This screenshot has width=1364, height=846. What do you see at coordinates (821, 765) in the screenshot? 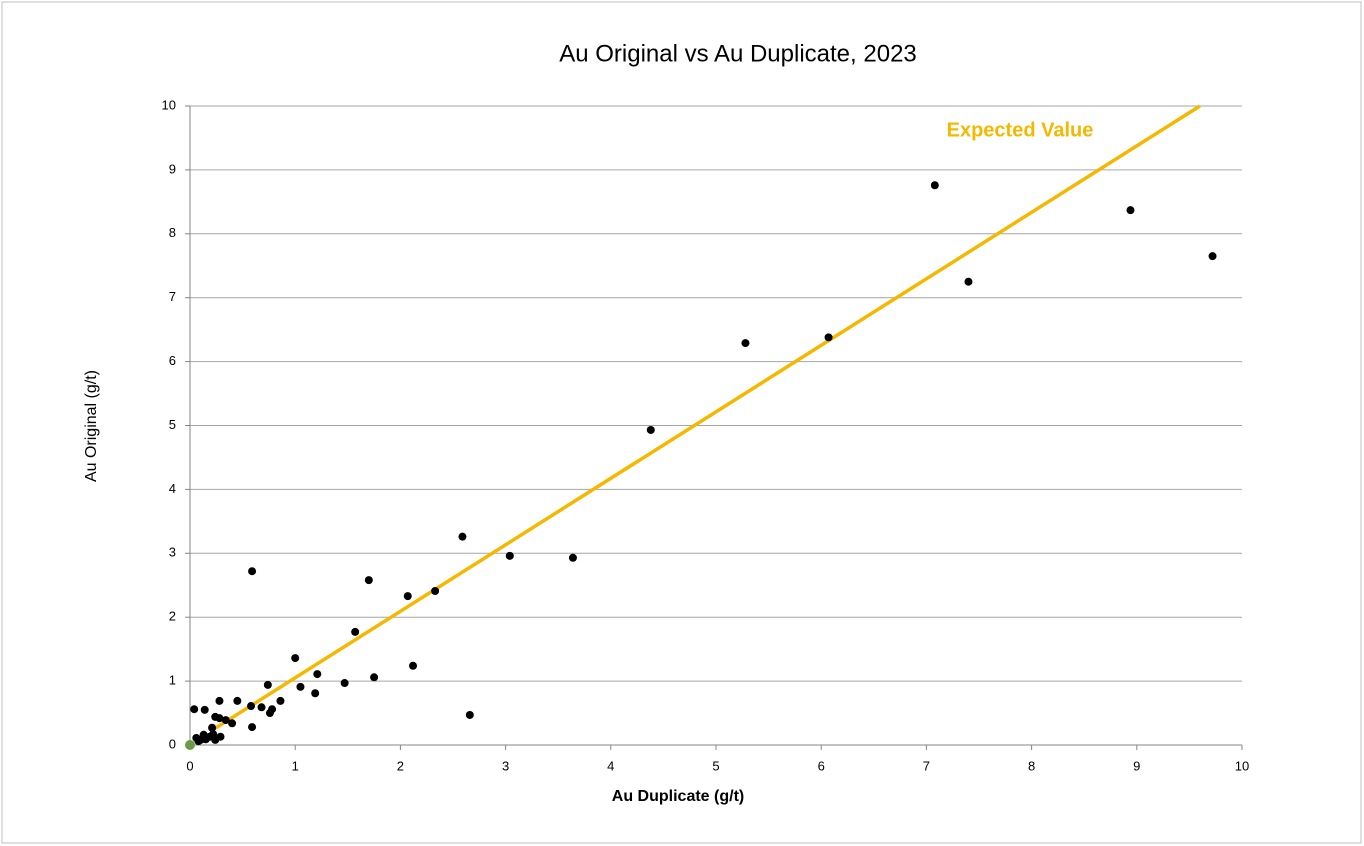
I see `x-tick-label: 6` at bounding box center [821, 765].